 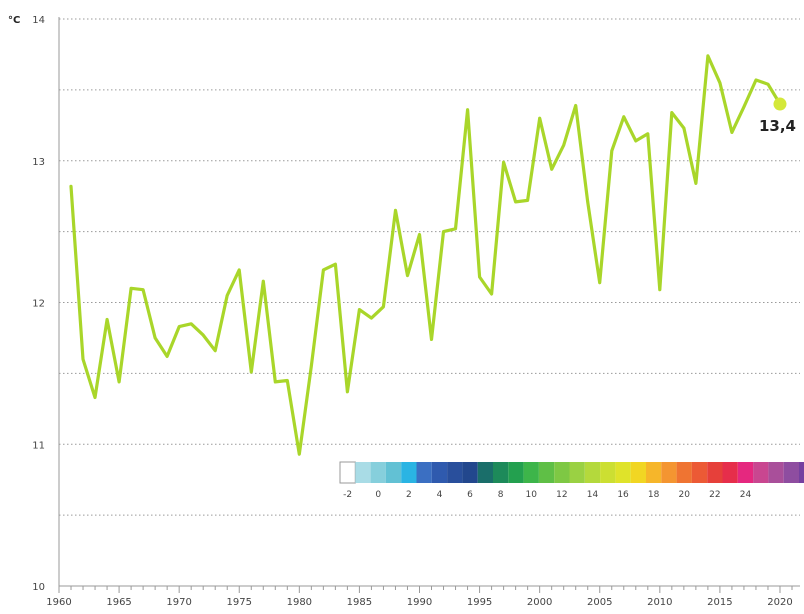 I want to click on y-tick-label: 11, so click(x=38, y=445).